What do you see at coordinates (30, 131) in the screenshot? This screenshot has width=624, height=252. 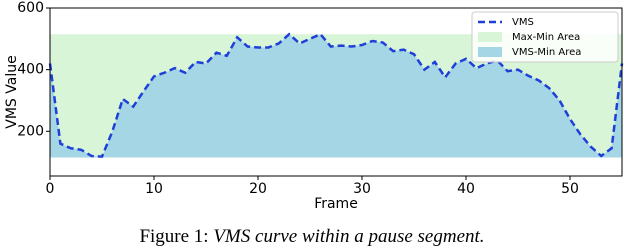 I see `y-tick-label: 200` at bounding box center [30, 131].